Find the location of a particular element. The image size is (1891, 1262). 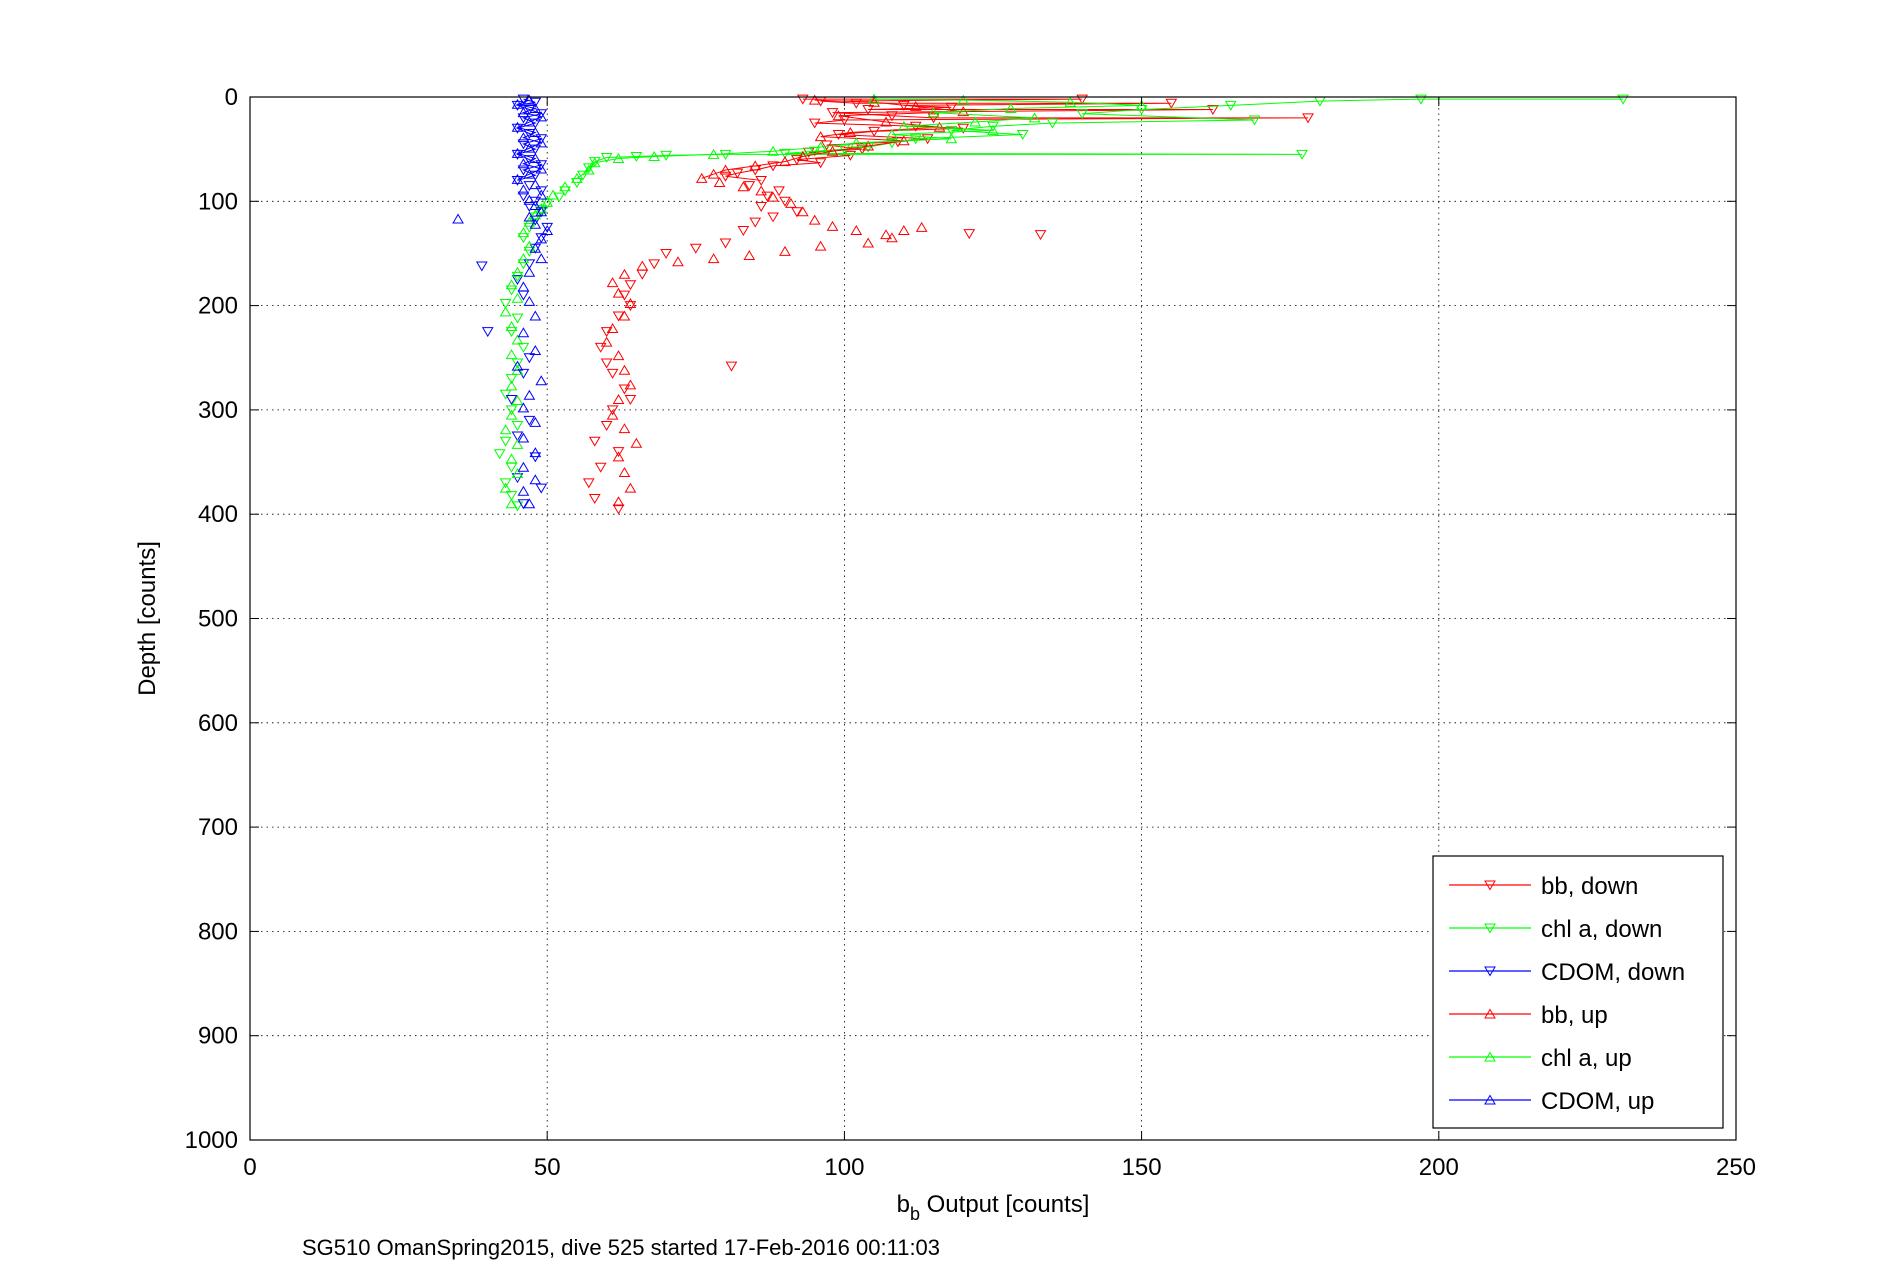

x-tick-label: 0 is located at coordinates (249, 1167).